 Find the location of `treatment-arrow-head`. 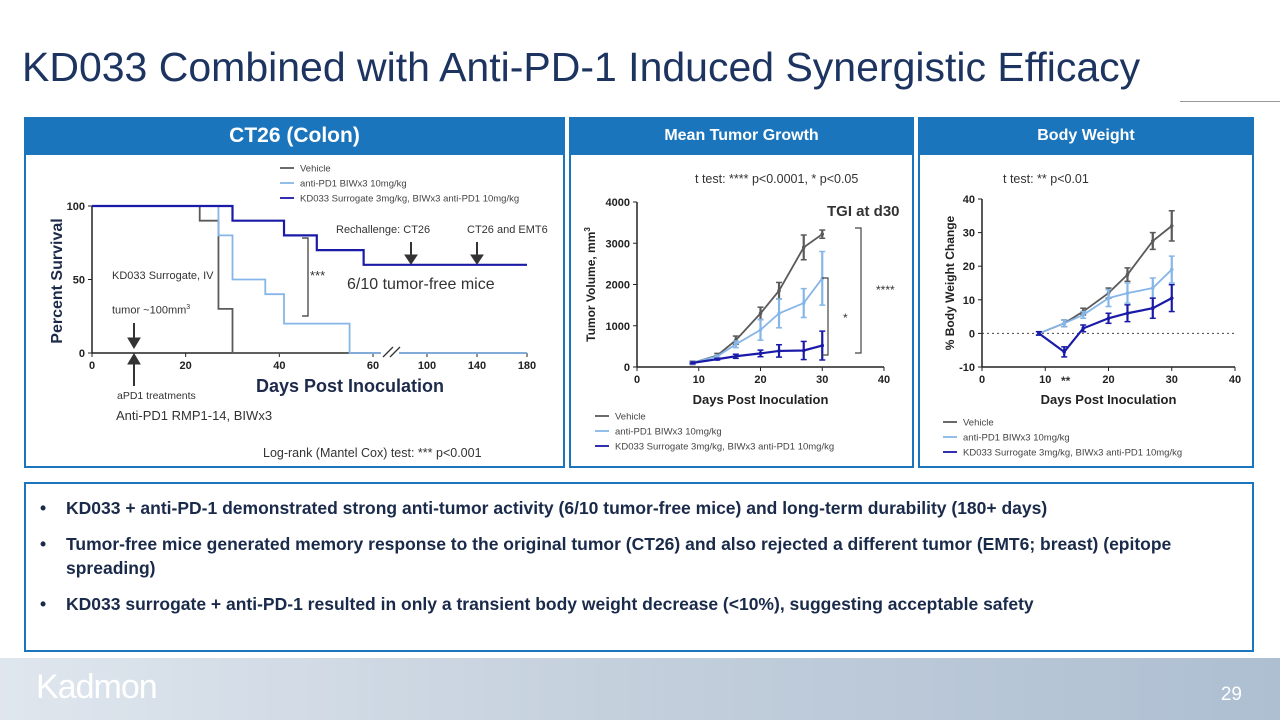

treatment-arrow-head is located at coordinates (134, 359).